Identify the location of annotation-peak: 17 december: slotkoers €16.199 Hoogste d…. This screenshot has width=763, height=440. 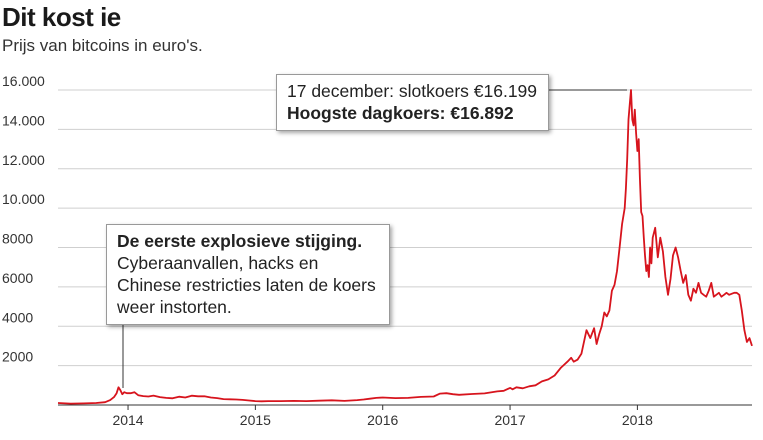
(412, 102).